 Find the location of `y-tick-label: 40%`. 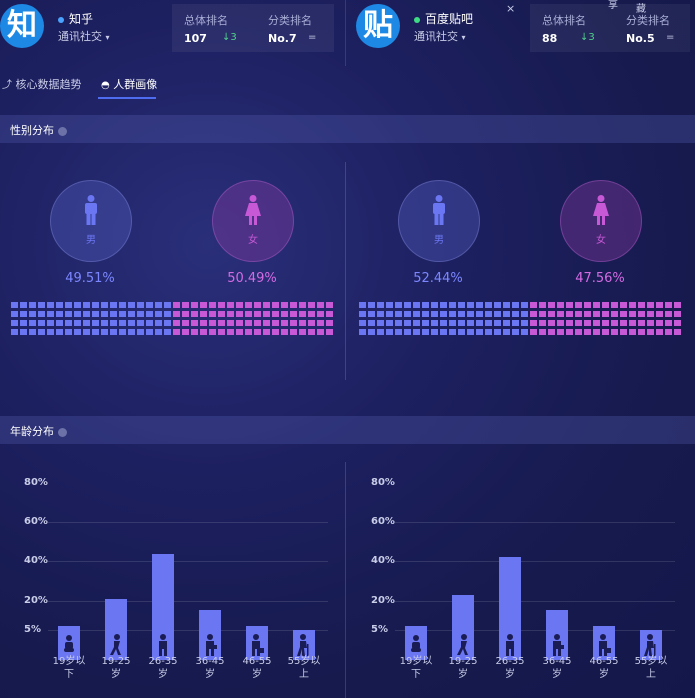

y-tick-label: 40% is located at coordinates (36, 561).